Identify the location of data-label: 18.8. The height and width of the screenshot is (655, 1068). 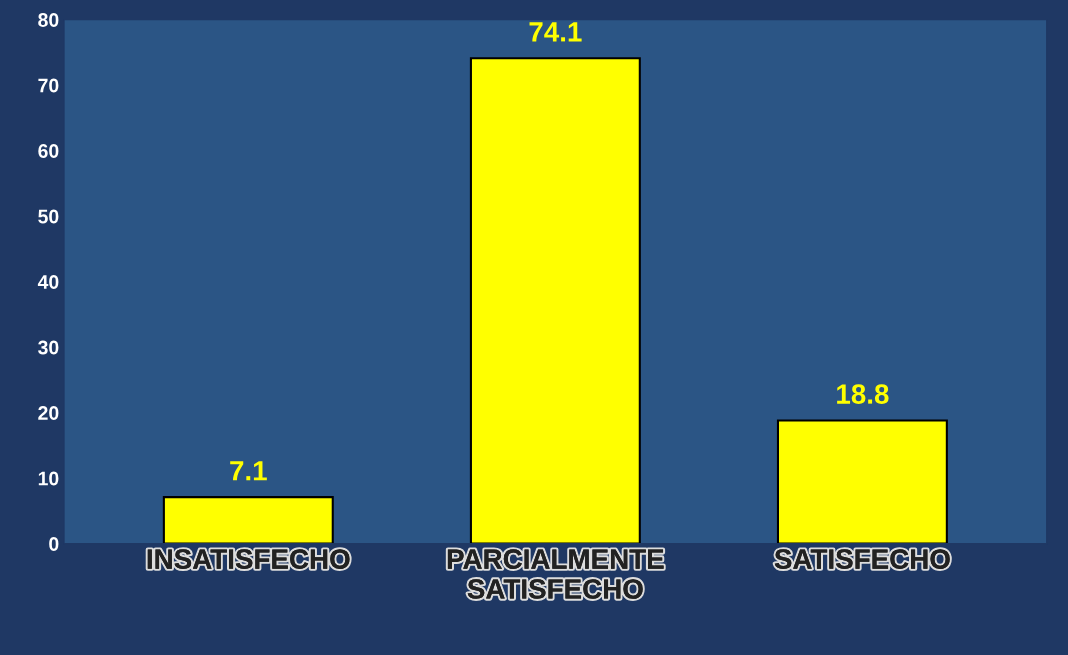
(863, 394).